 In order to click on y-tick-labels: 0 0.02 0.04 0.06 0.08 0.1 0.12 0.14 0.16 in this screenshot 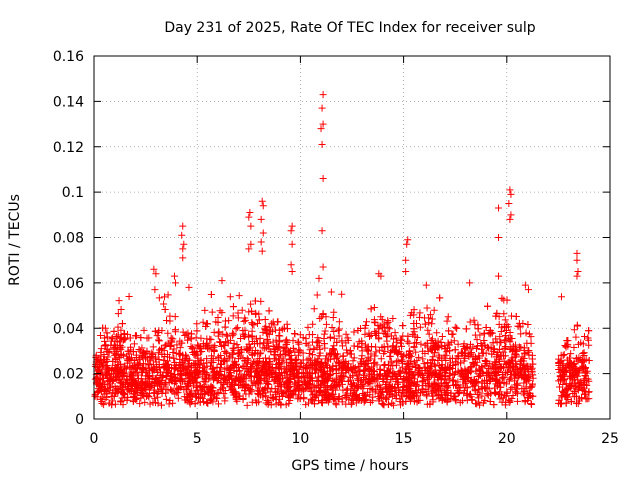, I will do `click(68, 238)`.